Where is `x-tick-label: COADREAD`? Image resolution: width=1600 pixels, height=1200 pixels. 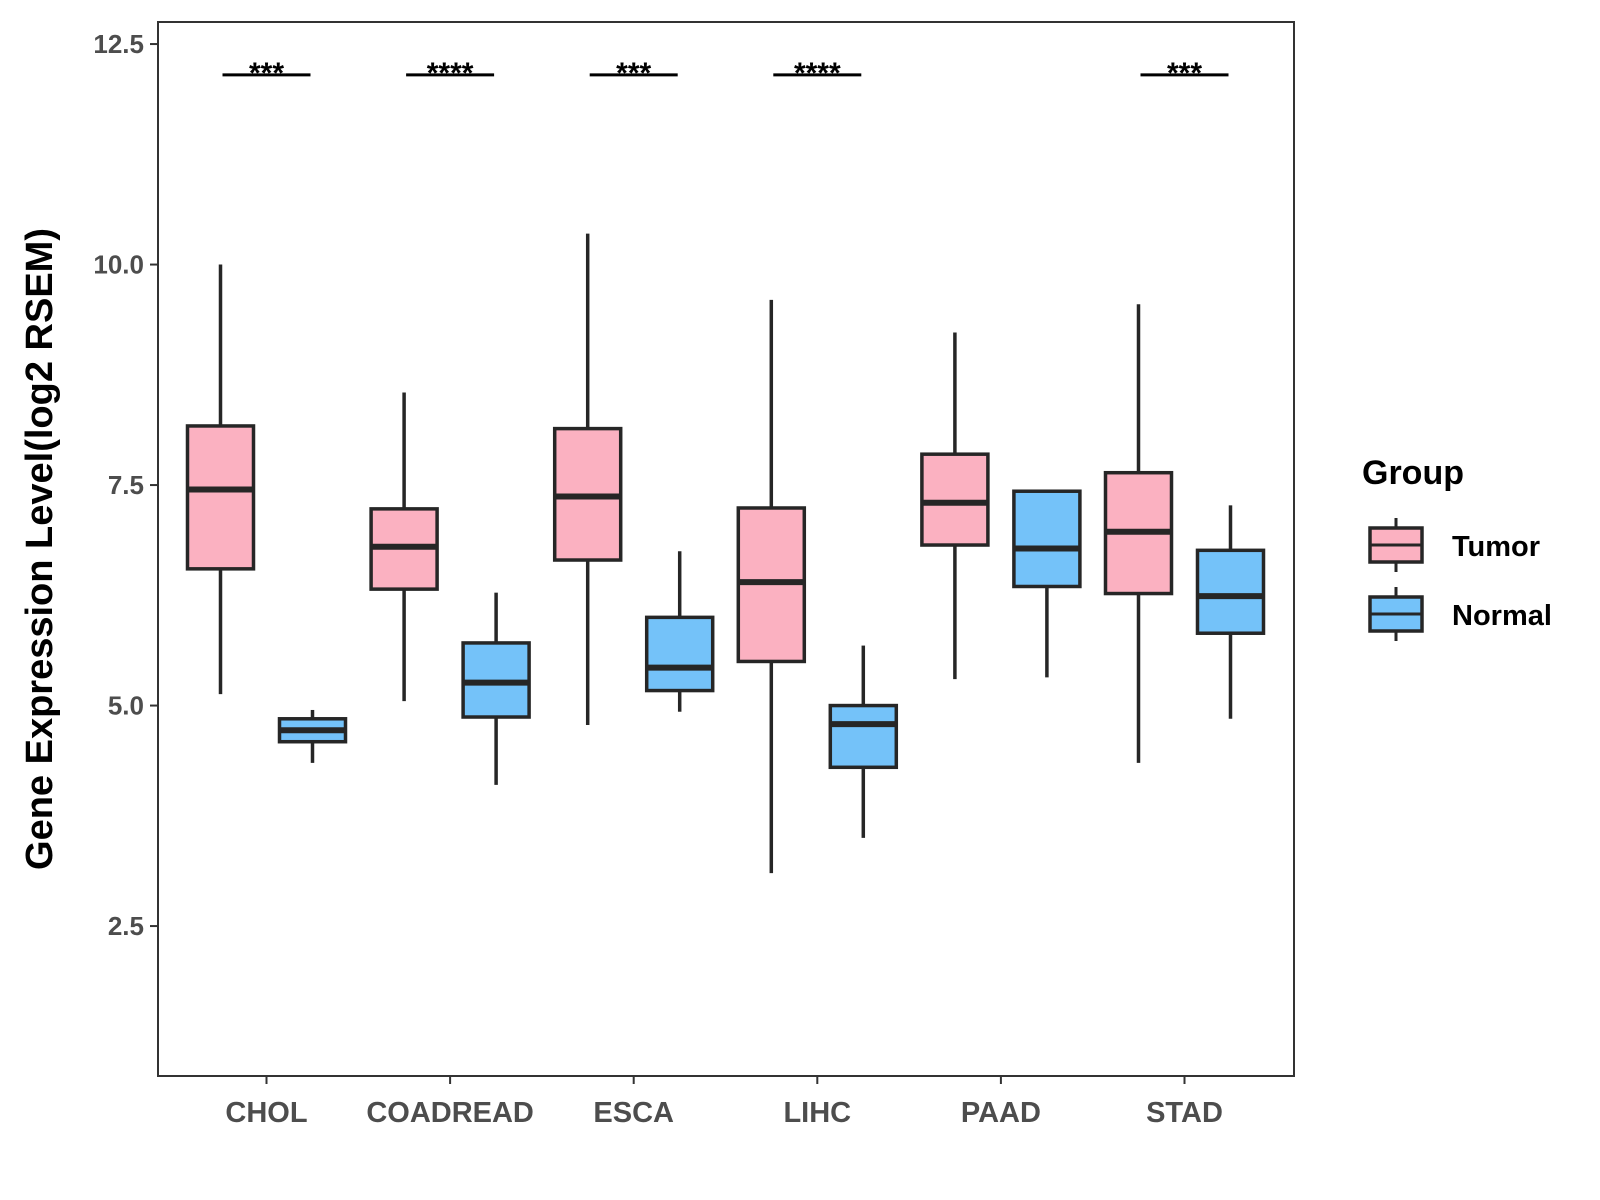 x-tick-label: COADREAD is located at coordinates (450, 1113).